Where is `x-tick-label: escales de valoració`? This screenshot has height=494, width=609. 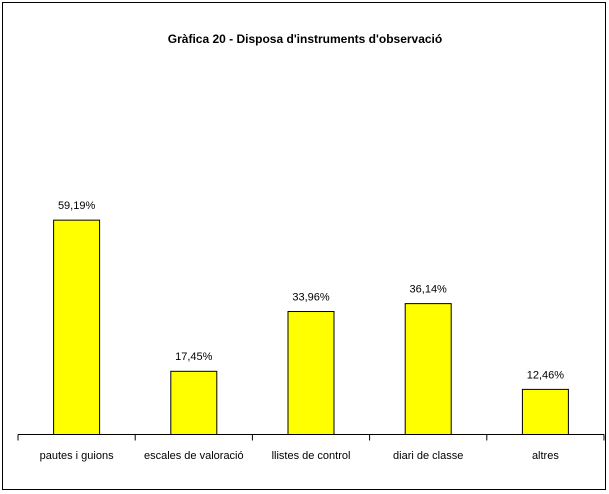 x-tick-label: escales de valoració is located at coordinates (193, 455).